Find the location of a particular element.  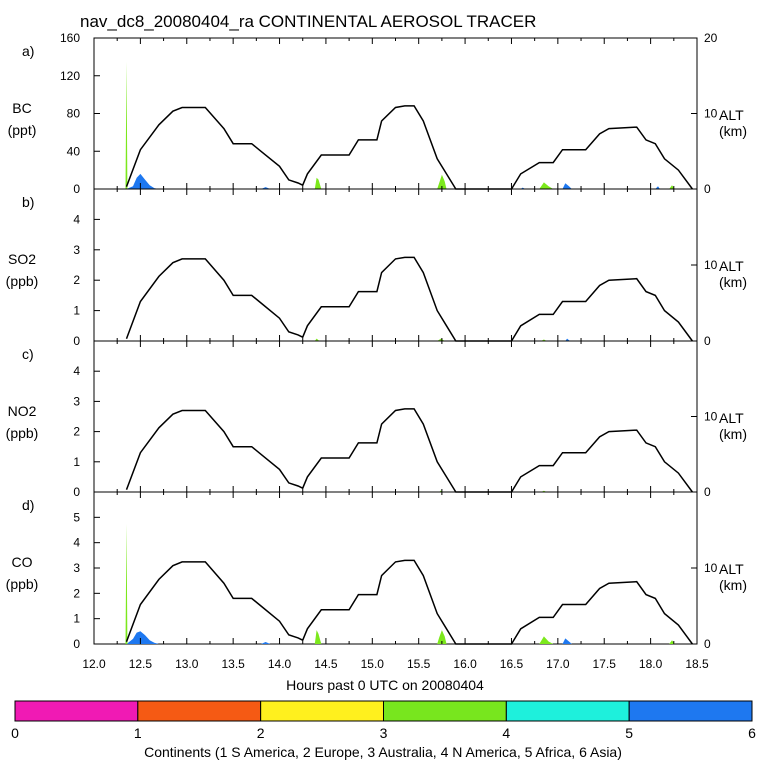

panel-letter: d) is located at coordinates (28, 505).